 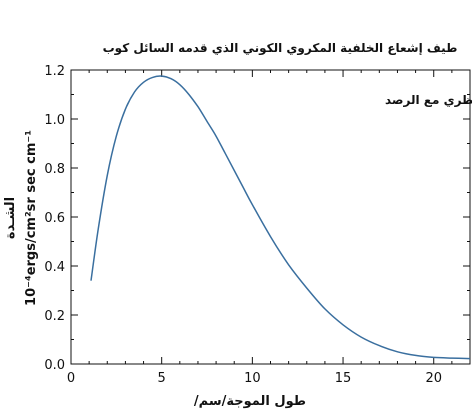 I want to click on chart-annotation: التوافق النظري مع الرصد, so click(x=428, y=100).